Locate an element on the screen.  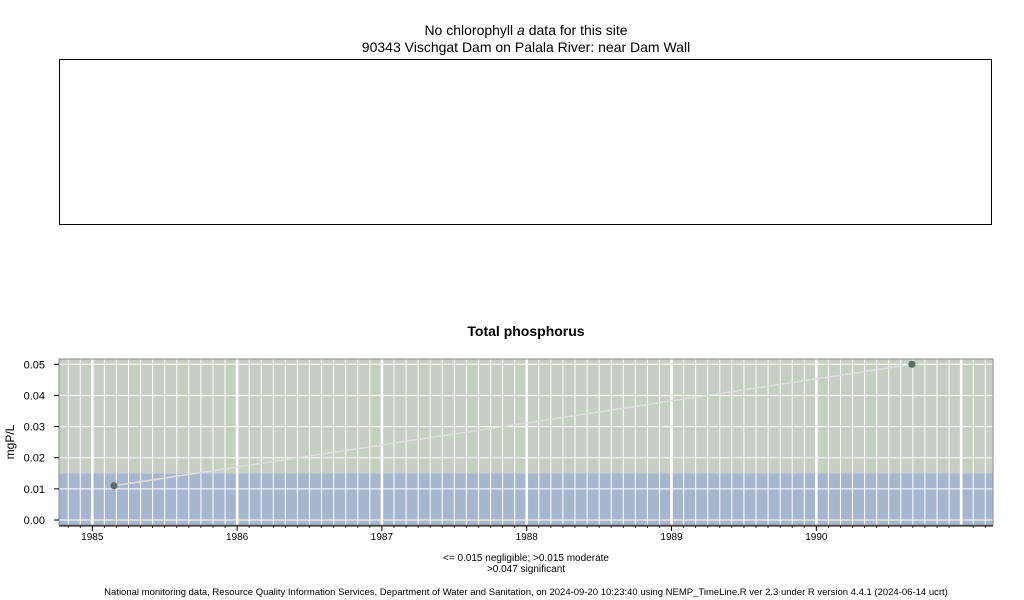
y-tick-label: 0.00 is located at coordinates (34, 521).